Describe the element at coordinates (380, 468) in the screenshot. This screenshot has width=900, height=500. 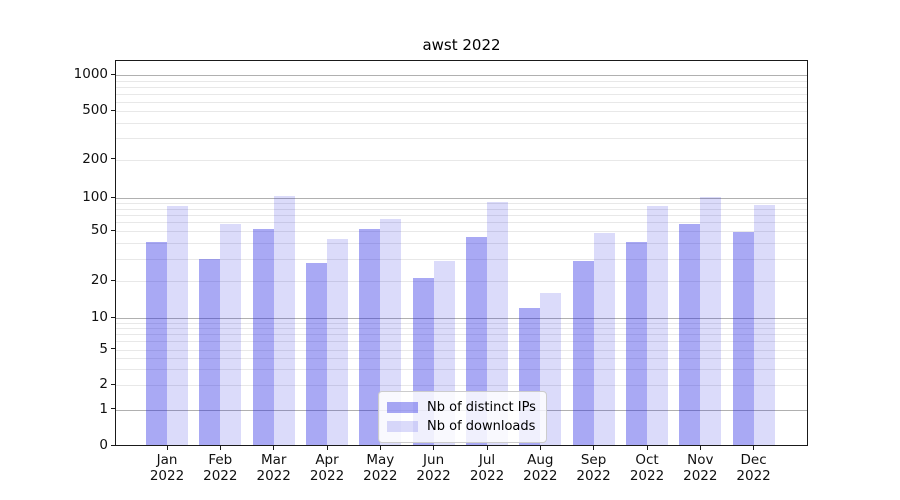
I see `x-tick-label: May 2022` at that location.